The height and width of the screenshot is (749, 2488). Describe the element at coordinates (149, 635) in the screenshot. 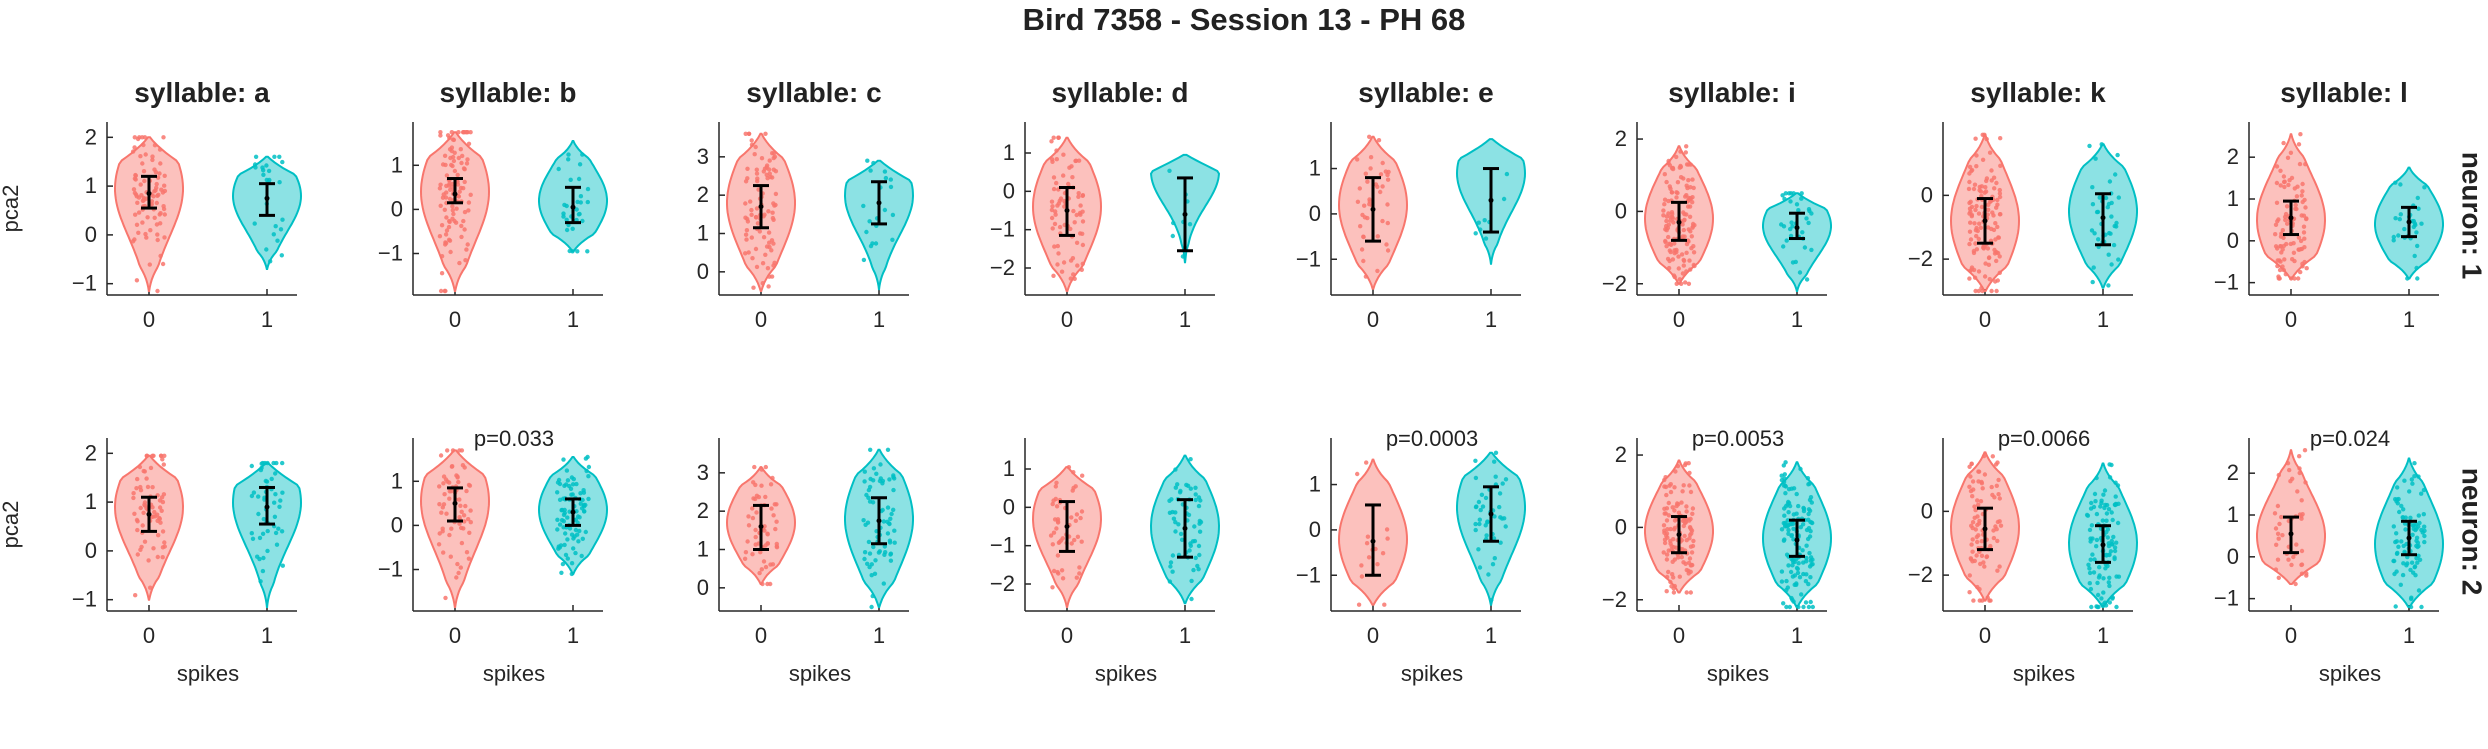

I see `x-tick-label: 0` at that location.